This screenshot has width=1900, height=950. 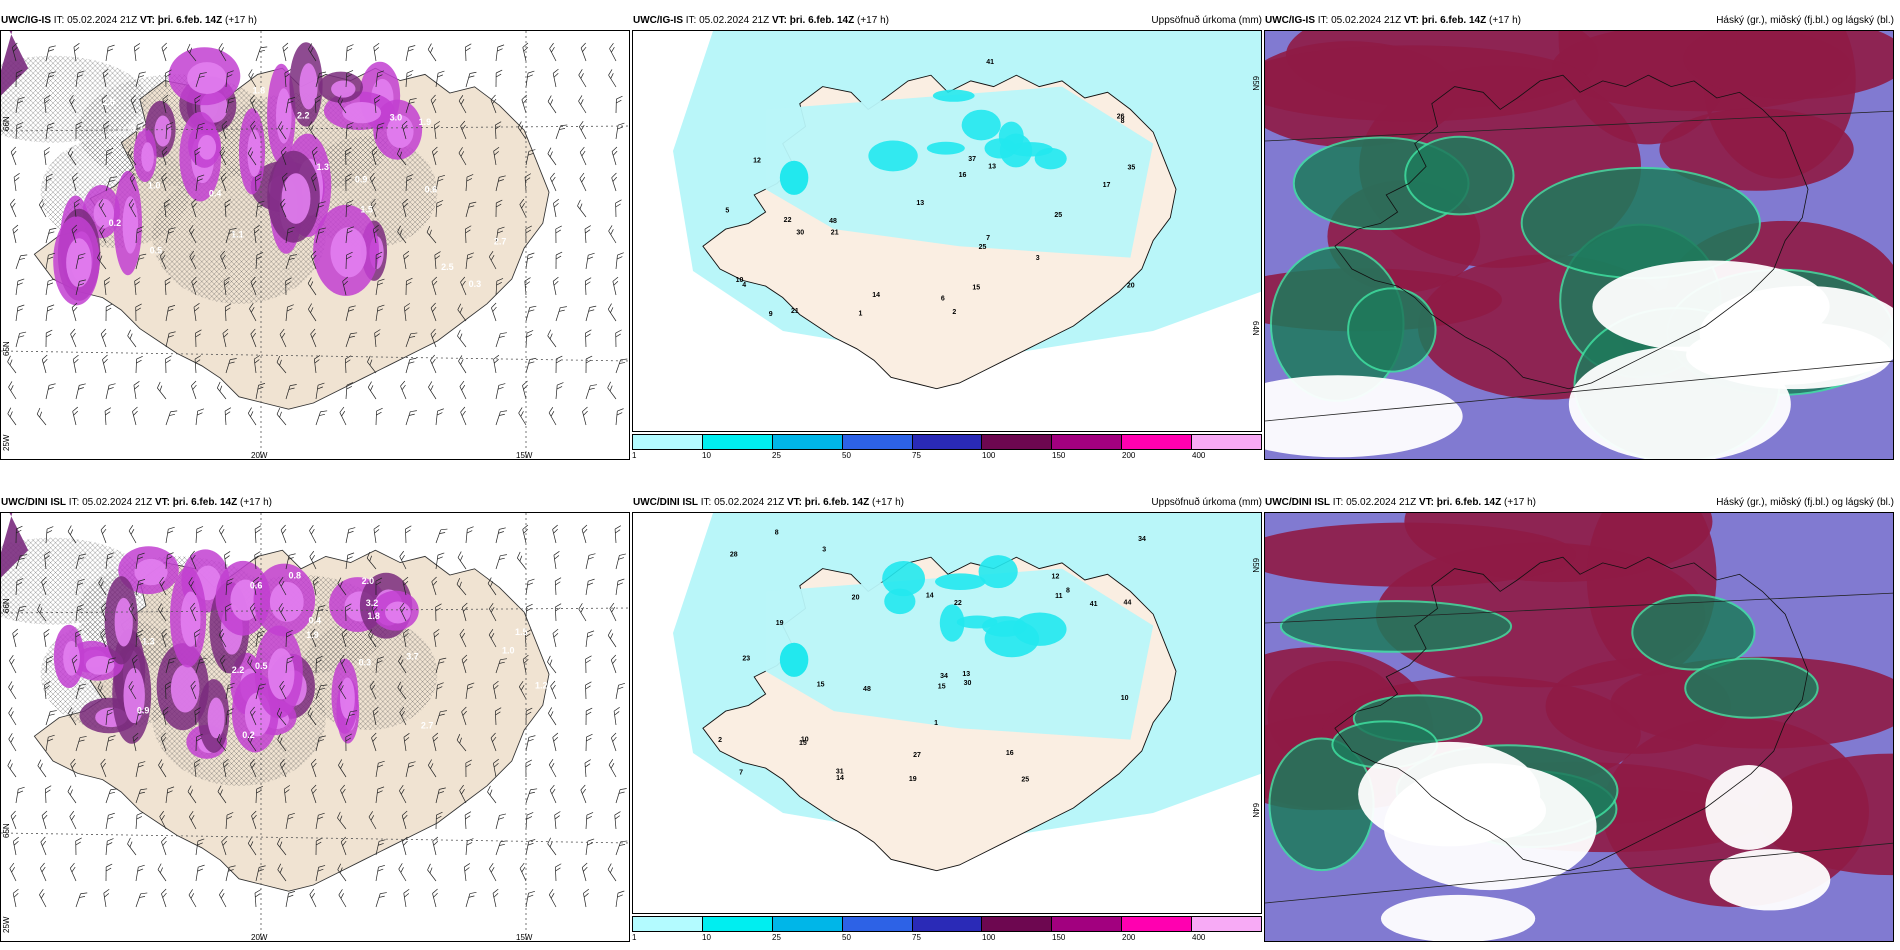 I want to click on model-label: UWC/DINI ISL, so click(x=665, y=502).